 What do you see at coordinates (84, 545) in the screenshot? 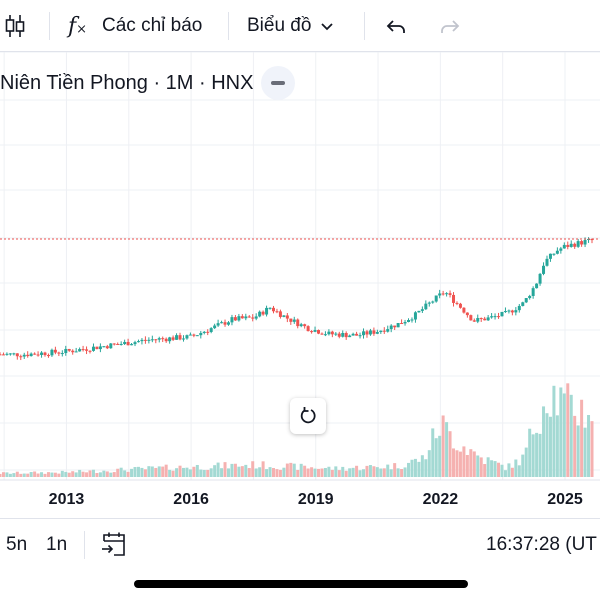
I see `bottom-divider` at bounding box center [84, 545].